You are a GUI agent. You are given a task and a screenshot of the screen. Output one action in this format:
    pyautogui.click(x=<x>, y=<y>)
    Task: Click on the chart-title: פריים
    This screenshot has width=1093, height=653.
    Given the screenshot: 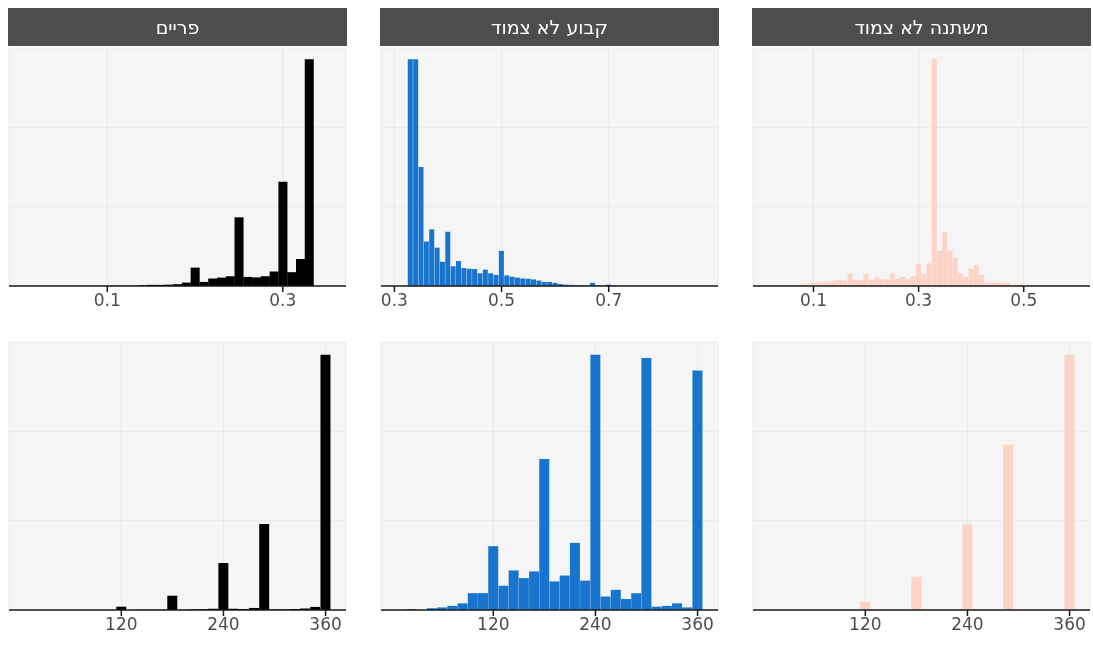 What is the action you would take?
    pyautogui.click(x=177, y=27)
    